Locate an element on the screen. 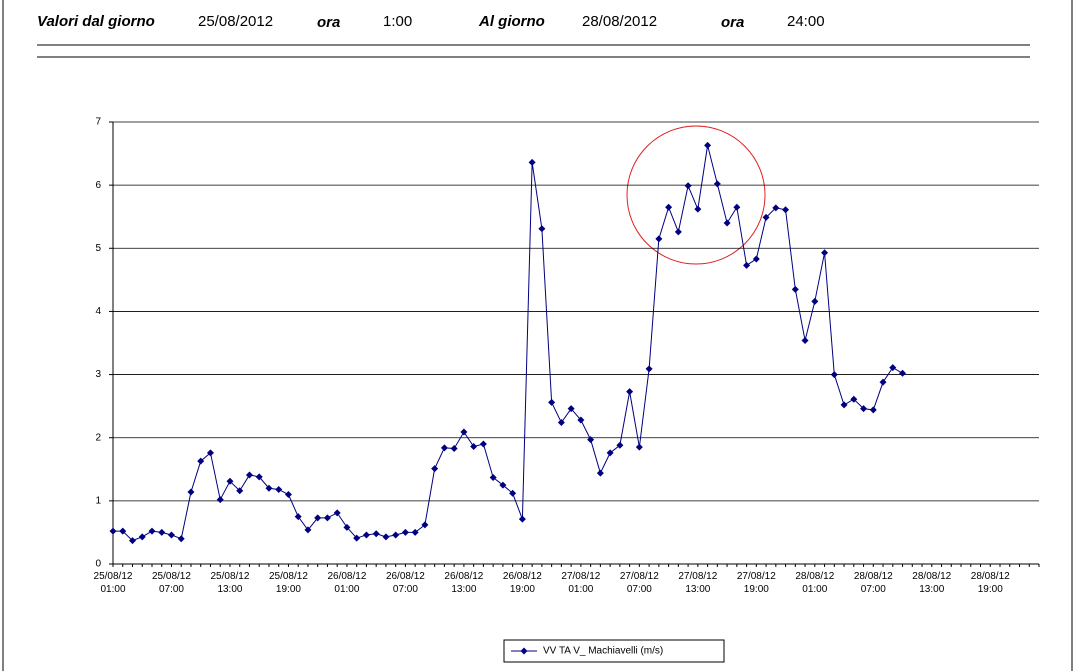 This screenshot has width=1080, height=671. y-tick-label: 1 is located at coordinates (98, 500).